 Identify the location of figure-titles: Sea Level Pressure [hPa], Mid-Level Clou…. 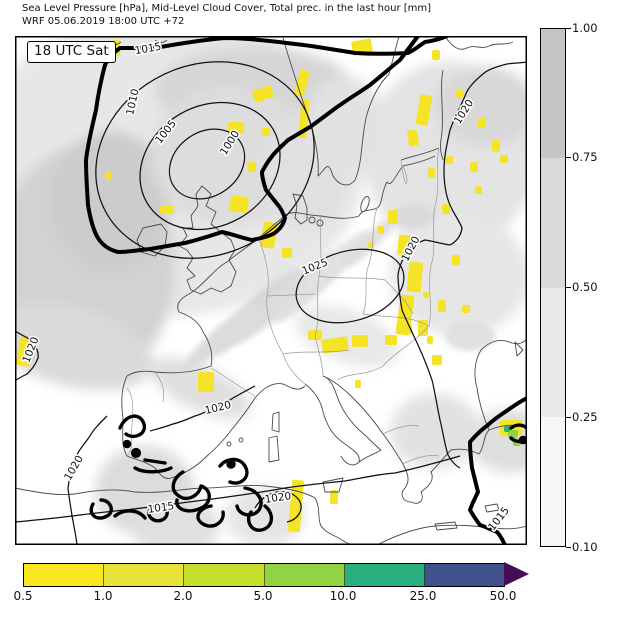
(226, 15).